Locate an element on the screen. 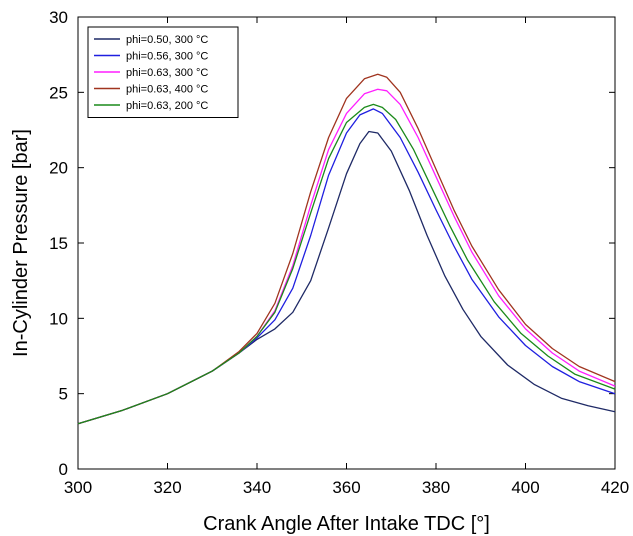  legend-label: phi=0.63, 300 °C is located at coordinates (167, 73).